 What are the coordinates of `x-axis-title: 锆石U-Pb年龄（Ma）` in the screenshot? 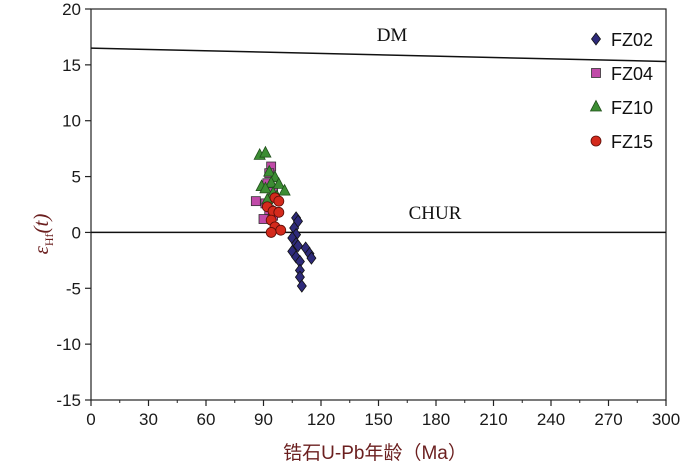 It's located at (375, 453).